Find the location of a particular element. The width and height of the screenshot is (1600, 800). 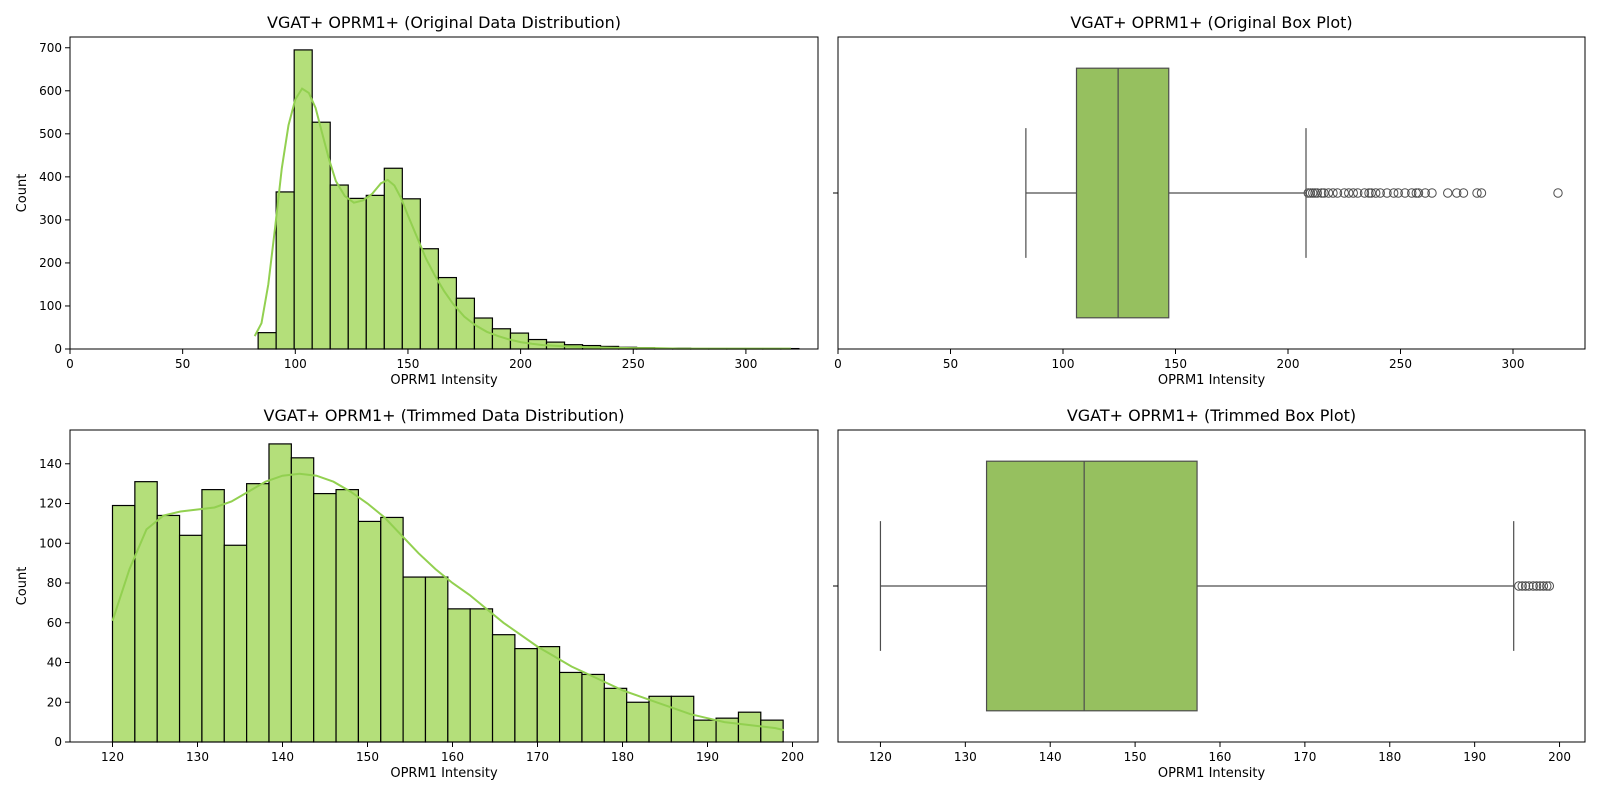

y-tick-label: 20 is located at coordinates (54, 702).